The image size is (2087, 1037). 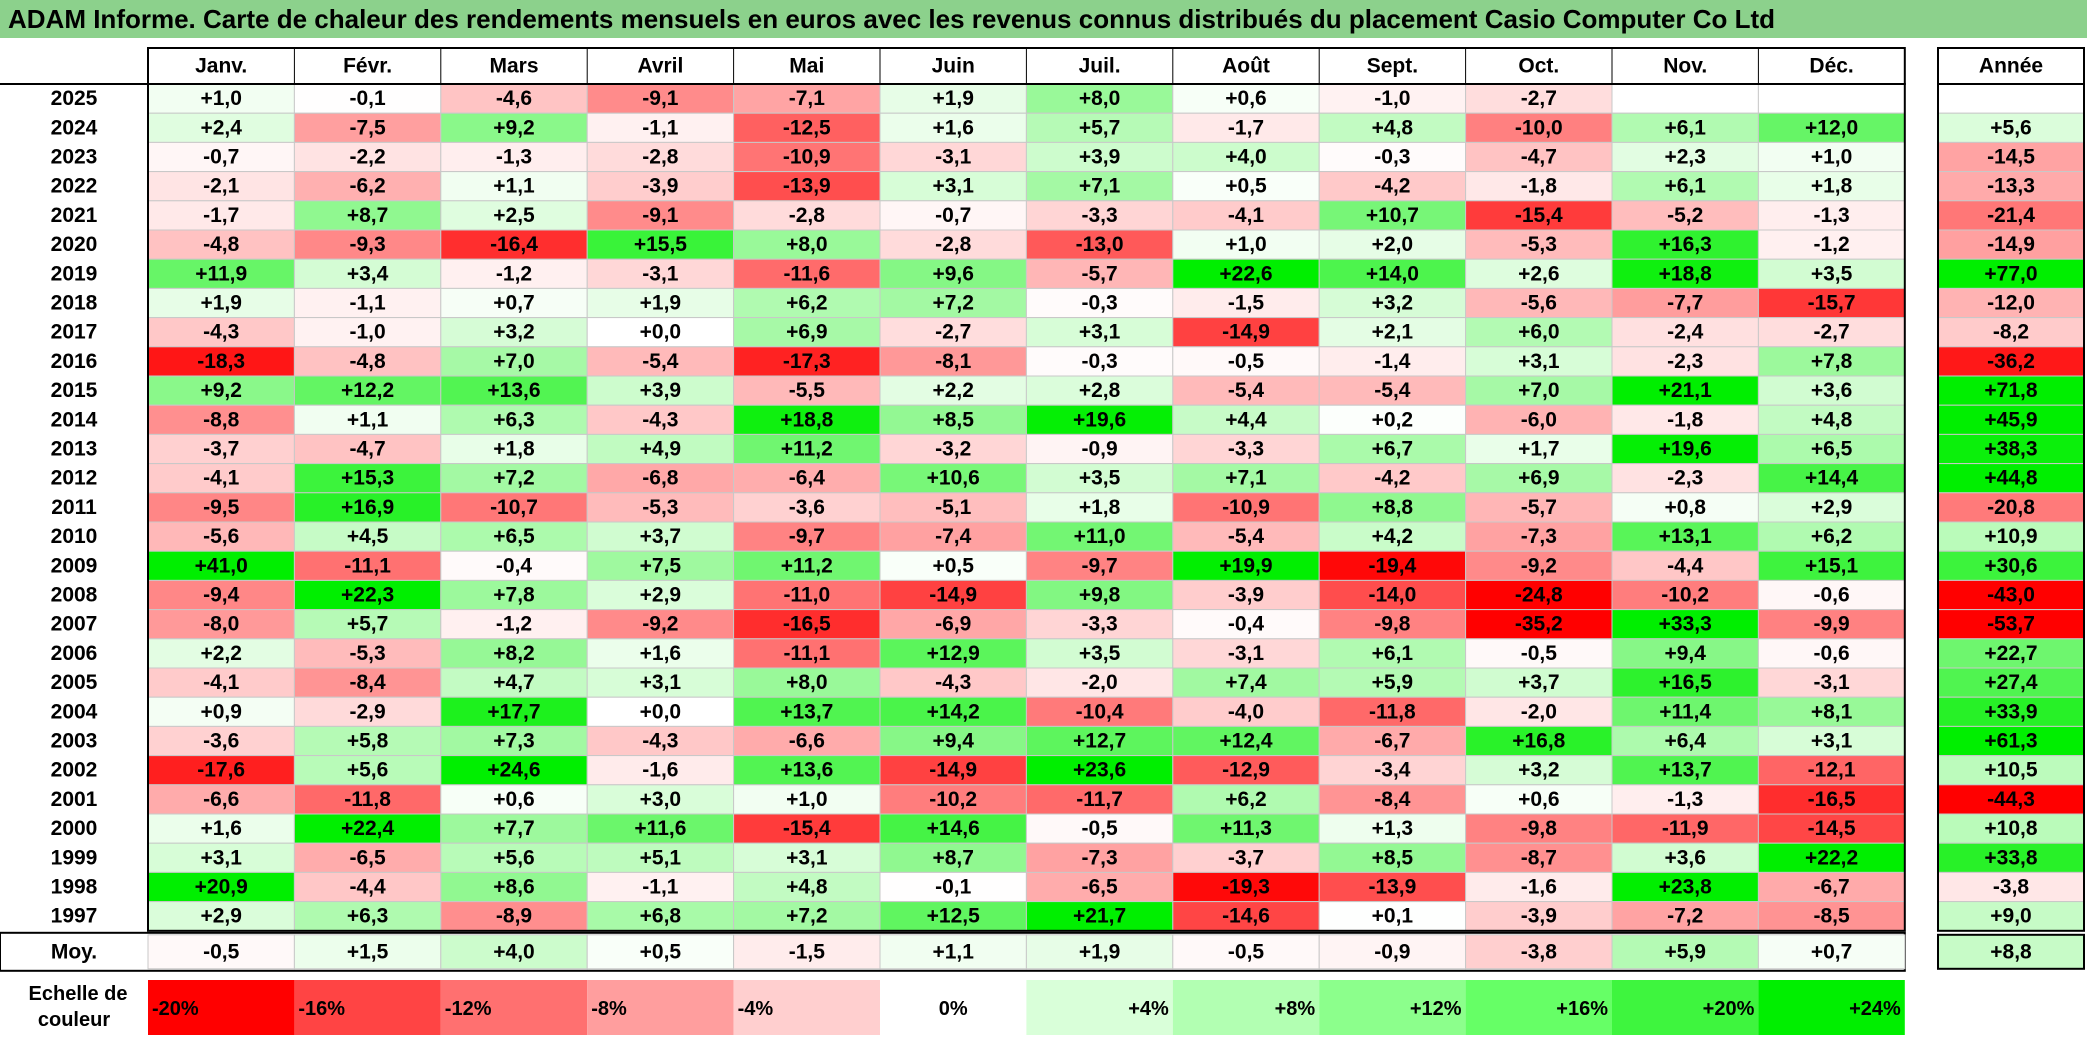 I want to click on cell-value: -17,6, so click(x=221, y=770).